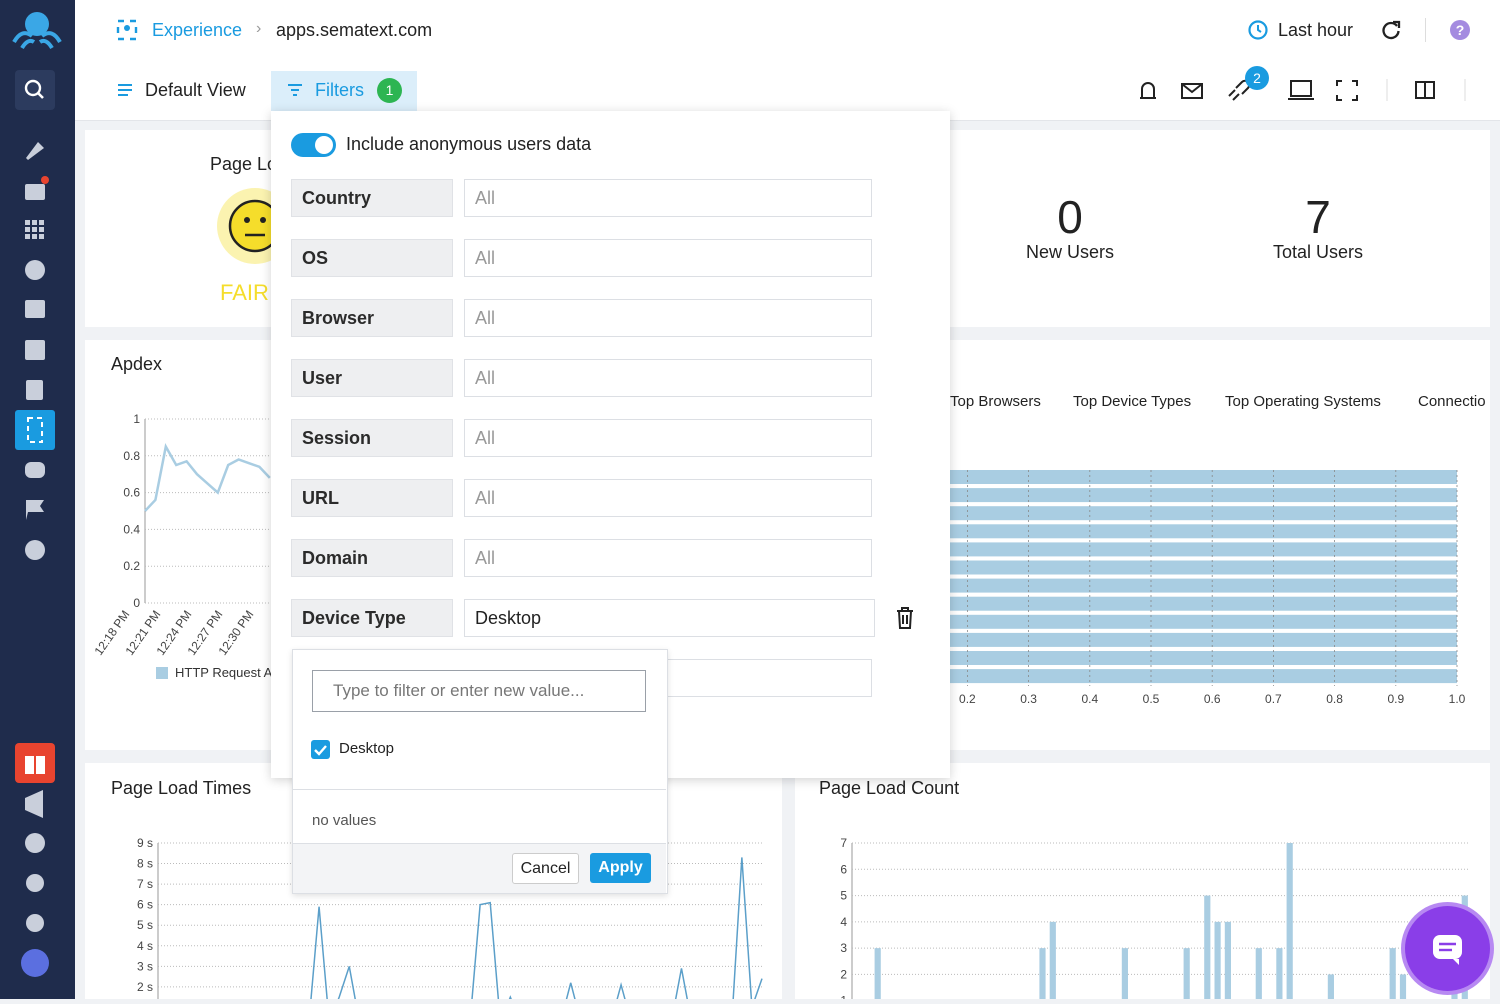 This screenshot has height=1004, width=1500. I want to click on y-tick-label: 0.4, so click(131, 529).